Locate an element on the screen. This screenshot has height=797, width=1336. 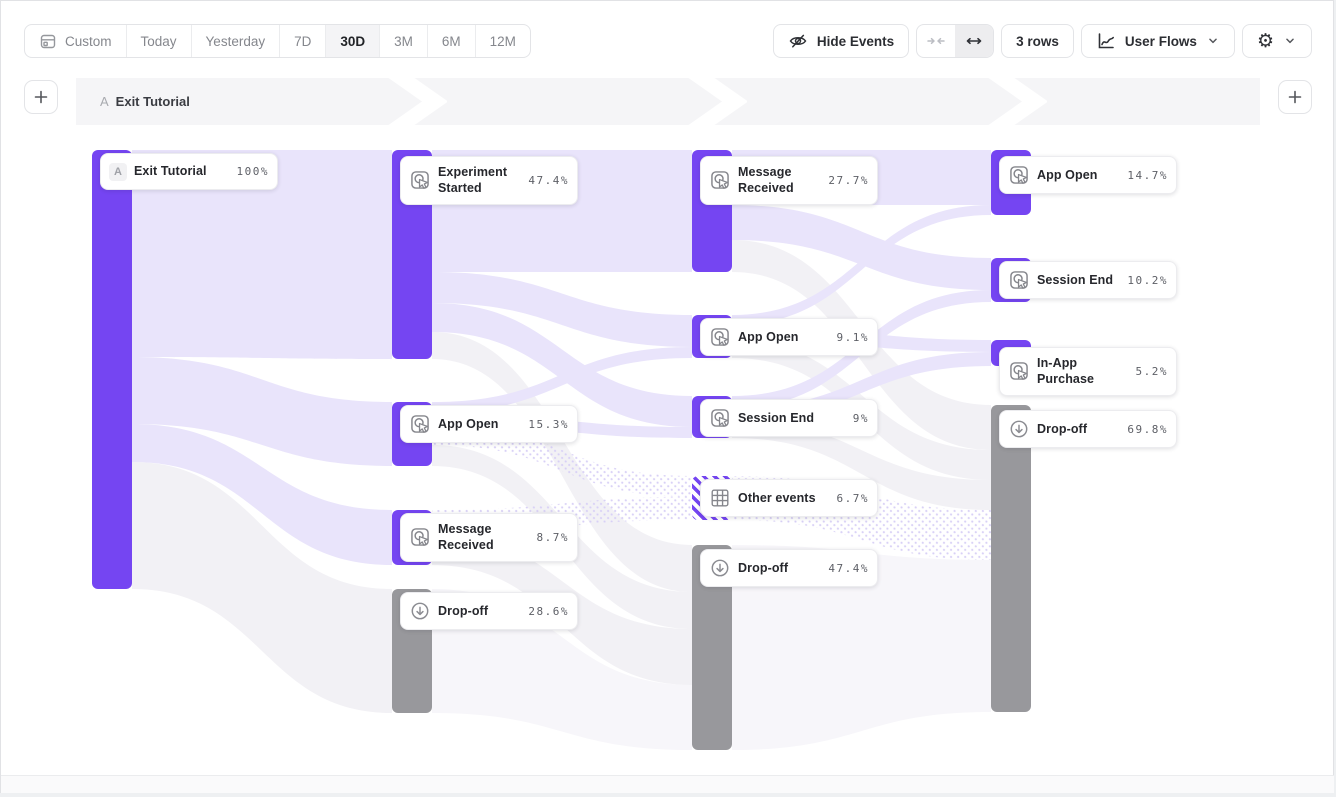
date-range-7d: 7D is located at coordinates (303, 41).